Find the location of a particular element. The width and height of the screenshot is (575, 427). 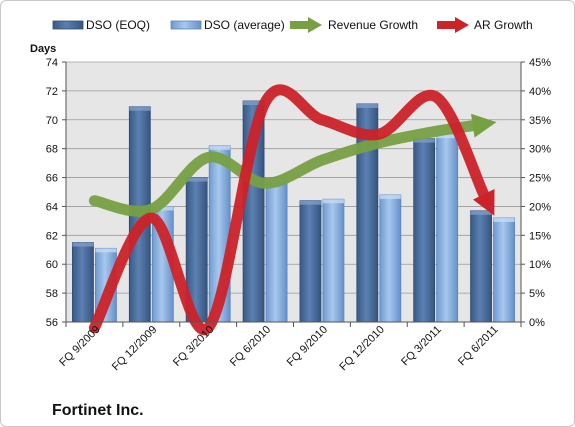

legend-item-revenue-growth: Revenue Growth is located at coordinates (354, 25).